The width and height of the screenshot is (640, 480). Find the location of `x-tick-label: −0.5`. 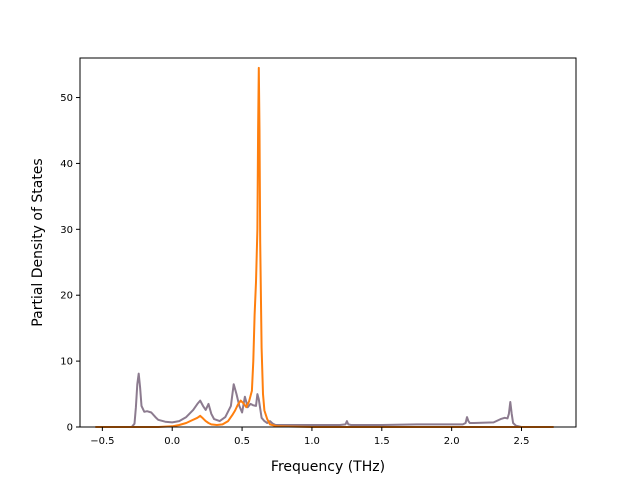

x-tick-label: −0.5 is located at coordinates (102, 441).